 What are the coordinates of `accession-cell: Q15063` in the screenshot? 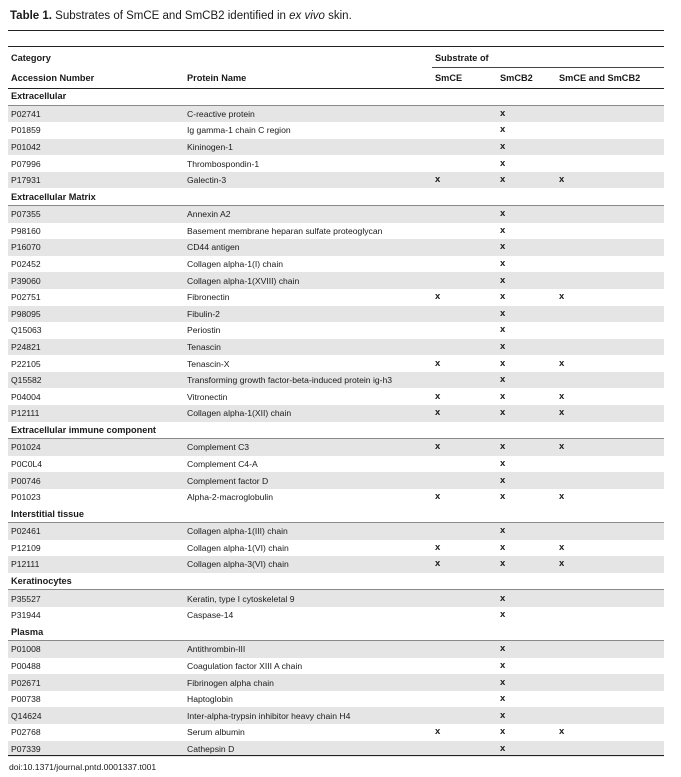 It's located at (26, 330).